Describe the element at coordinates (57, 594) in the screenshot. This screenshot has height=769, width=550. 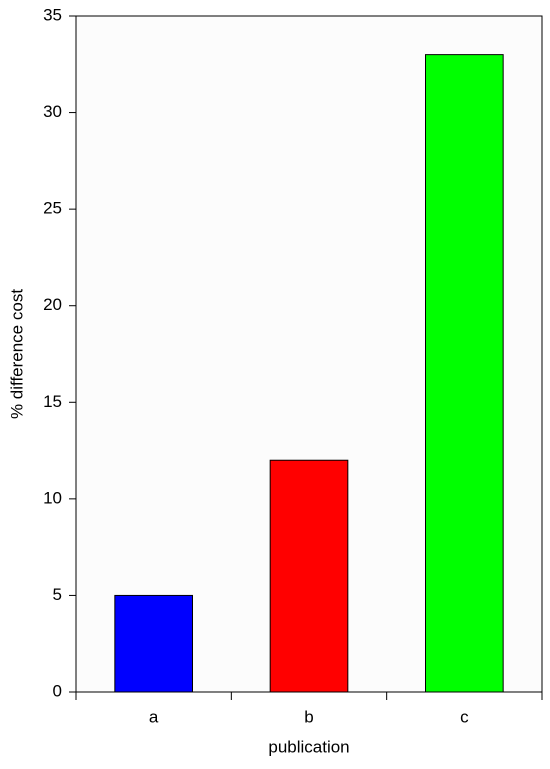
I see `y-tick-label: 5` at that location.